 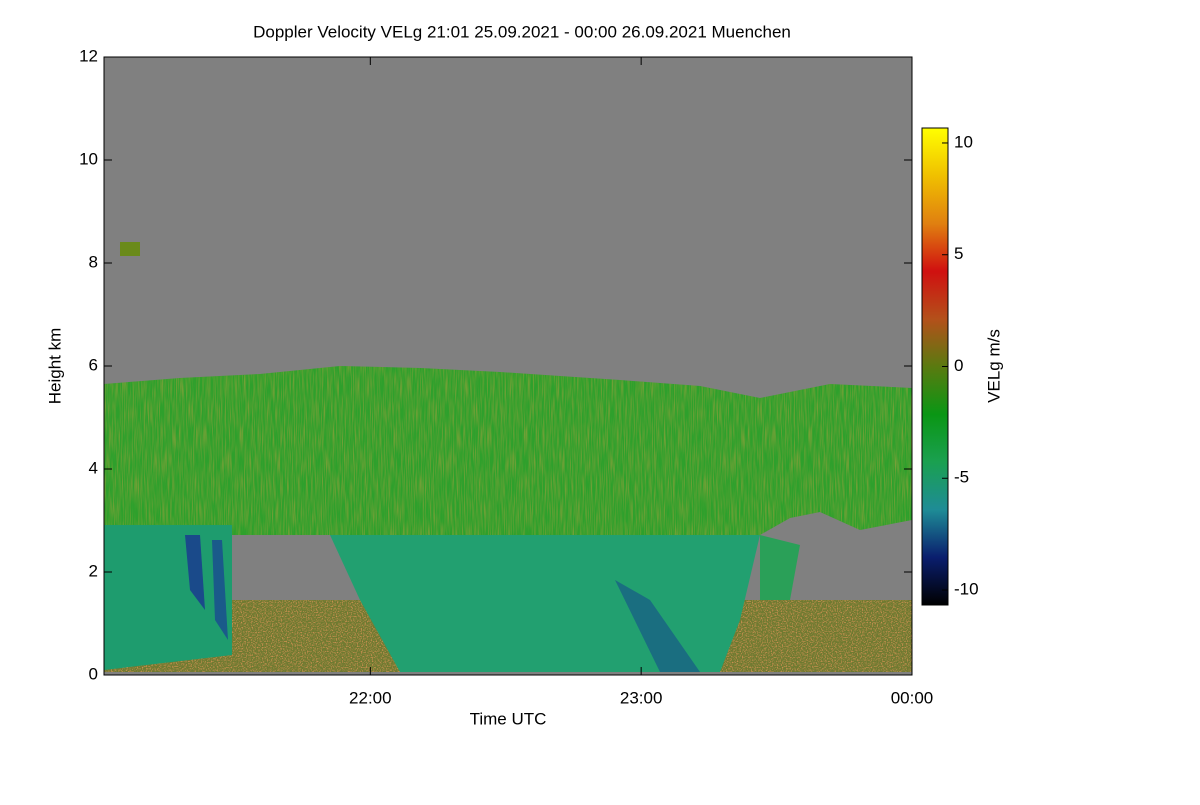 I want to click on y-tick-label: 8, so click(x=93, y=261).